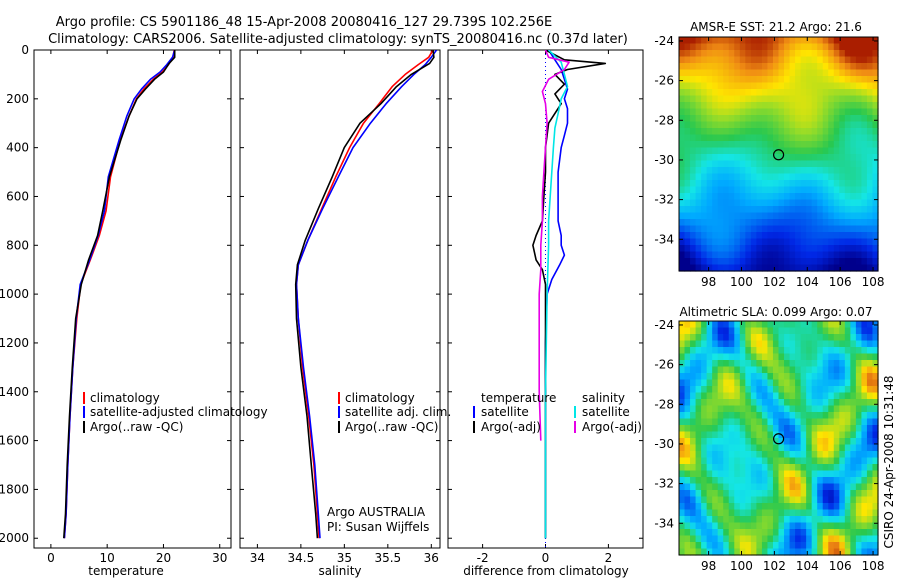 Image resolution: width=900 pixels, height=580 pixels. I want to click on amsre_sst-axes-frame, so click(778, 154).